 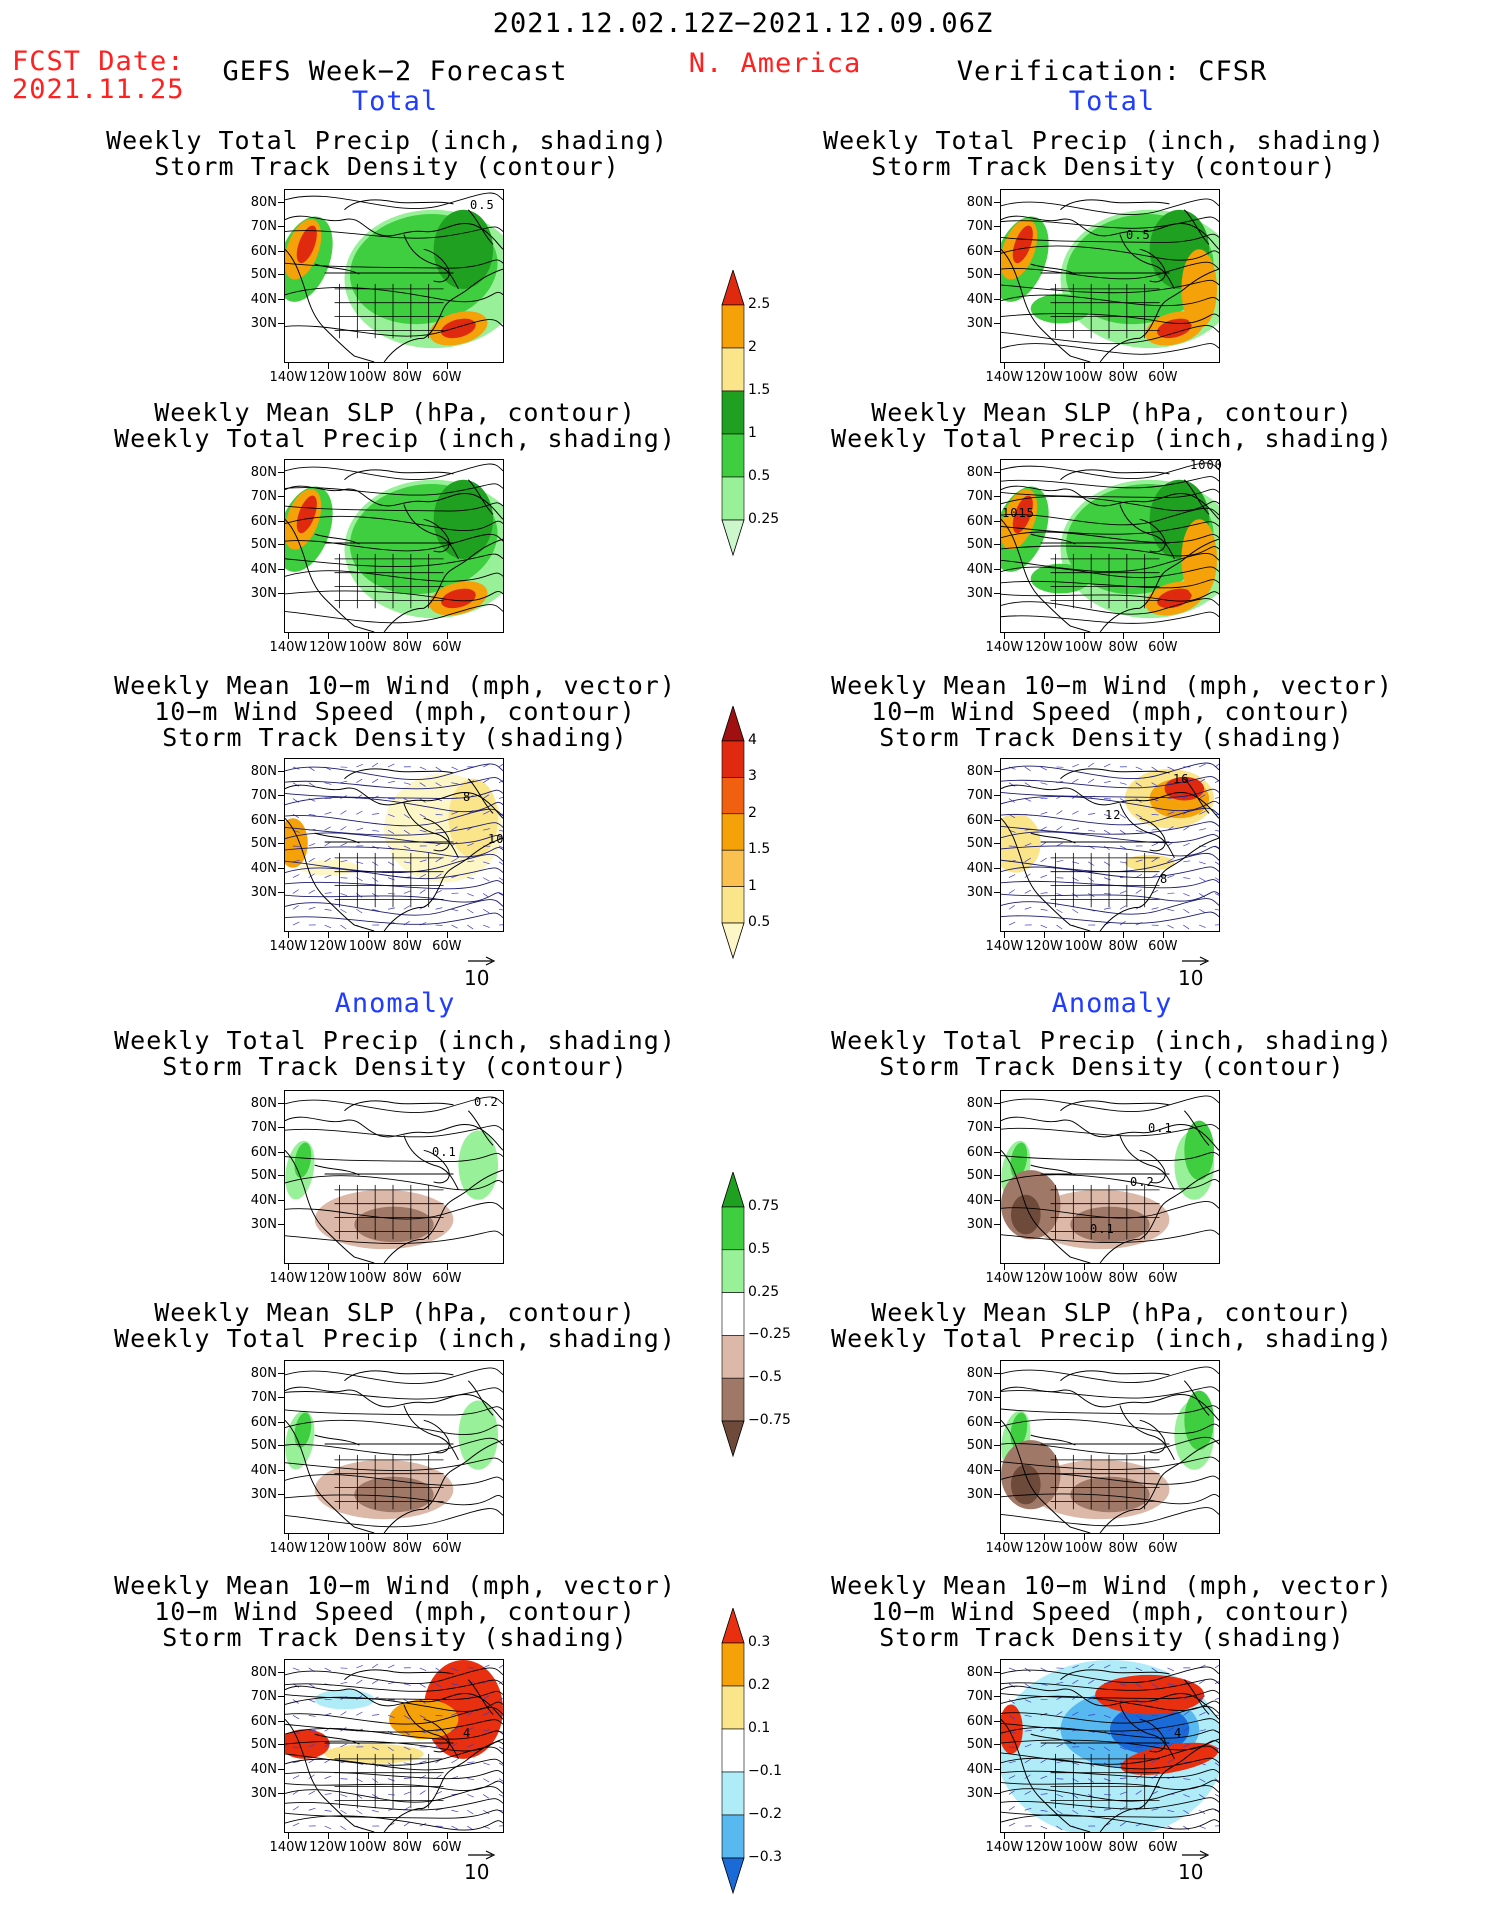 What do you see at coordinates (1112, 71) in the screenshot?
I see `cfsr-title: Verification: CFSR` at bounding box center [1112, 71].